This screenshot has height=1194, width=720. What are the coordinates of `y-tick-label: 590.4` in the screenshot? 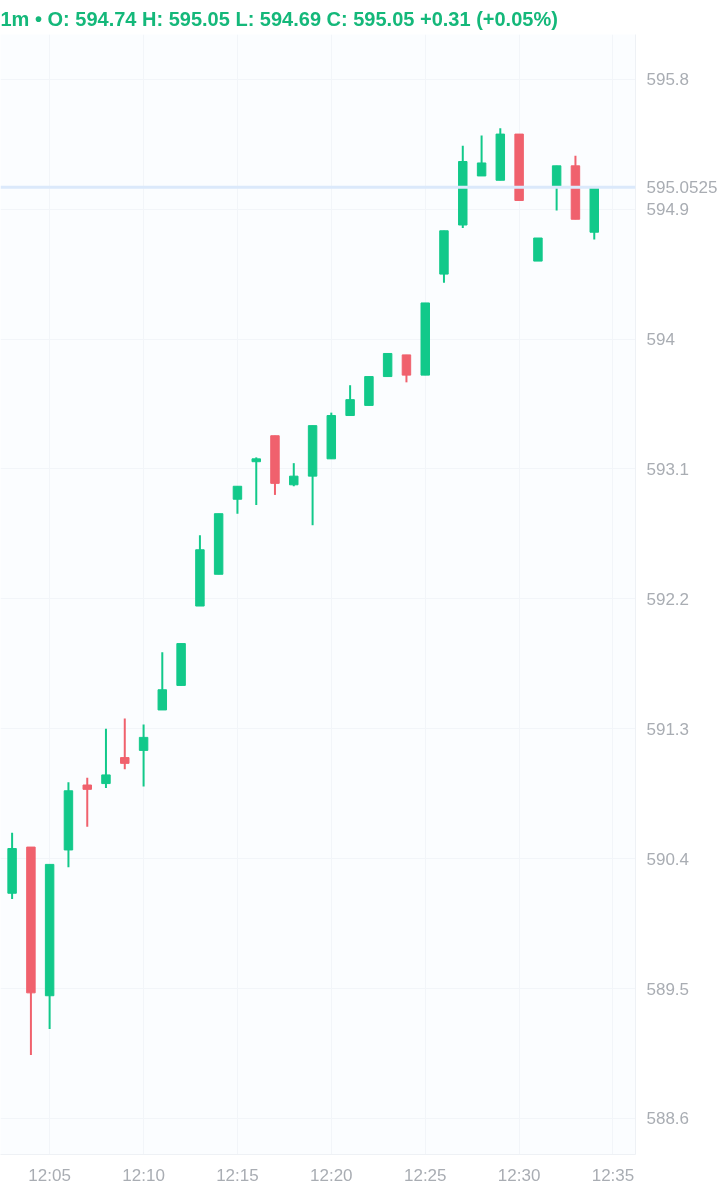 It's located at (668, 859).